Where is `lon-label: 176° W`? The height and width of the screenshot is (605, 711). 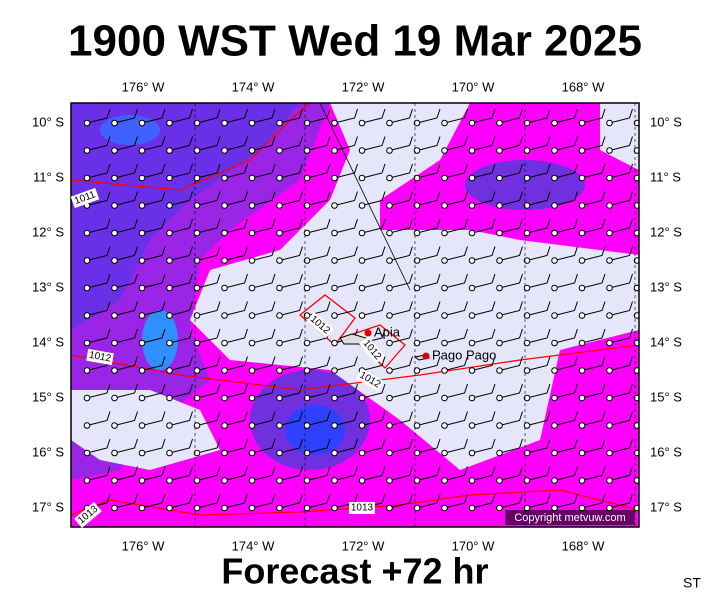 lon-label: 176° W is located at coordinates (144, 86).